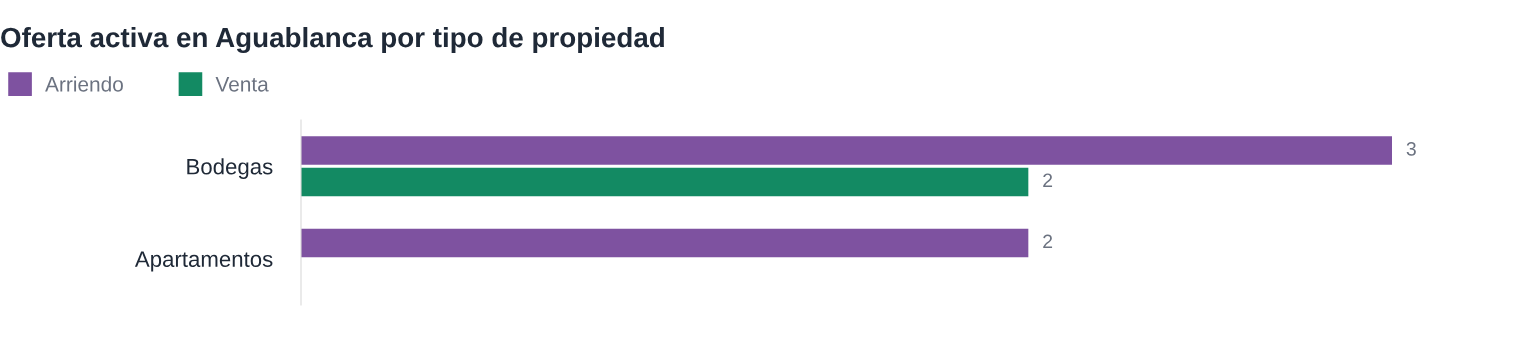 This screenshot has height=348, width=1520. I want to click on y-tick-label: Apartamentos, so click(203, 261).